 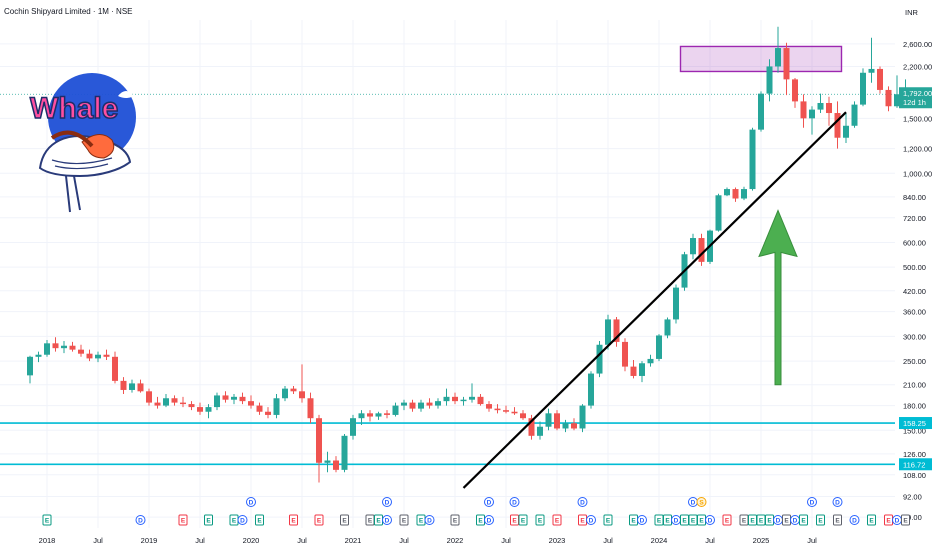 I want to click on time-tick-label: 2019, so click(x=149, y=540).